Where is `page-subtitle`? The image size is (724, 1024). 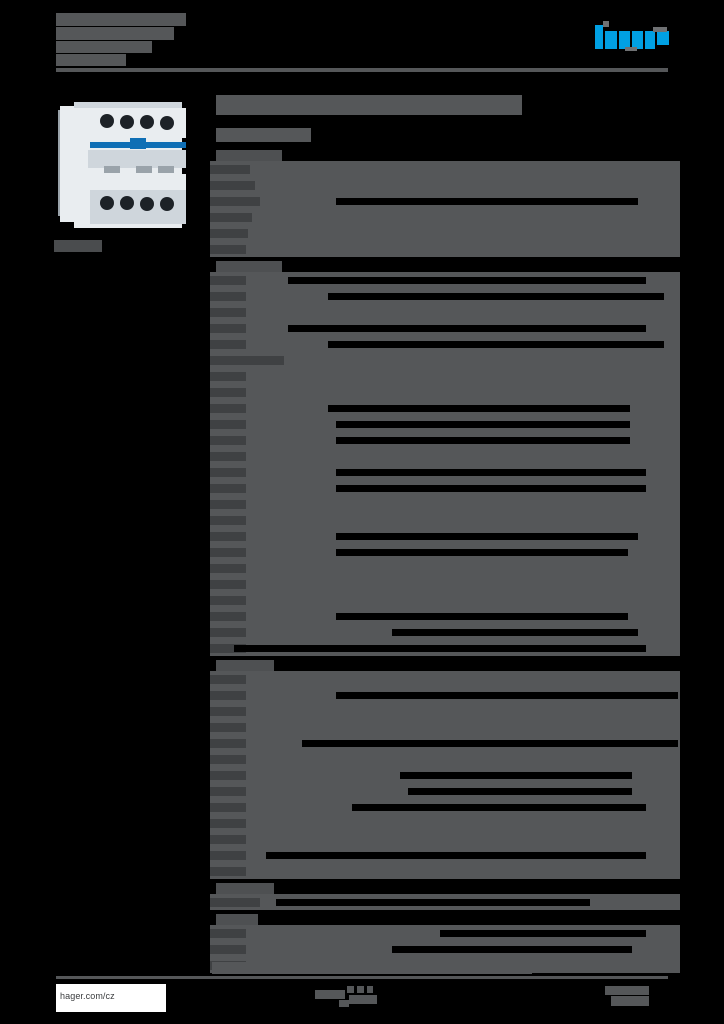 page-subtitle is located at coordinates (263, 135).